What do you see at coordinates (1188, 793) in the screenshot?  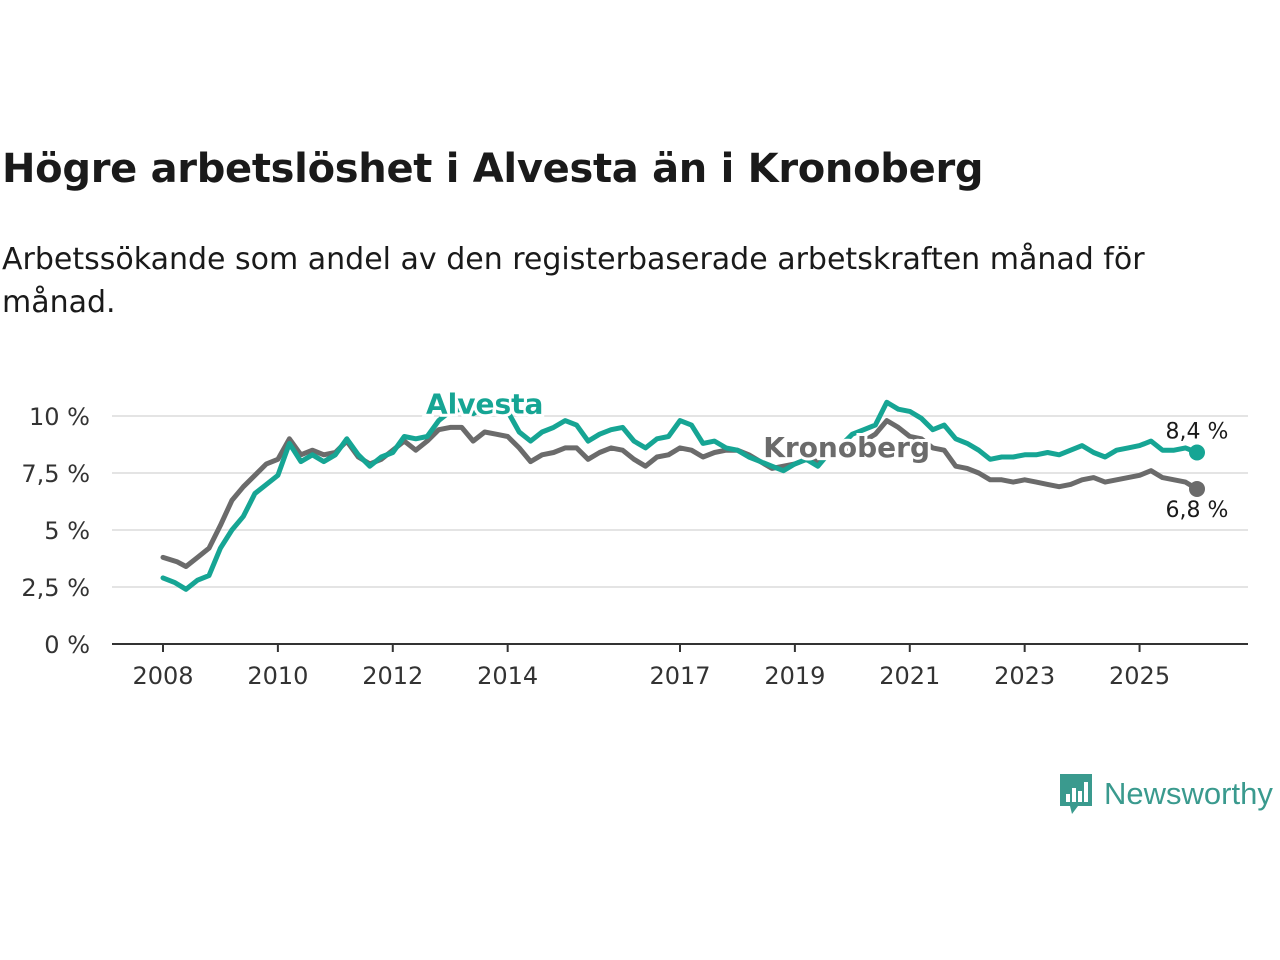 I see `logo-text: Newsworthy` at bounding box center [1188, 793].